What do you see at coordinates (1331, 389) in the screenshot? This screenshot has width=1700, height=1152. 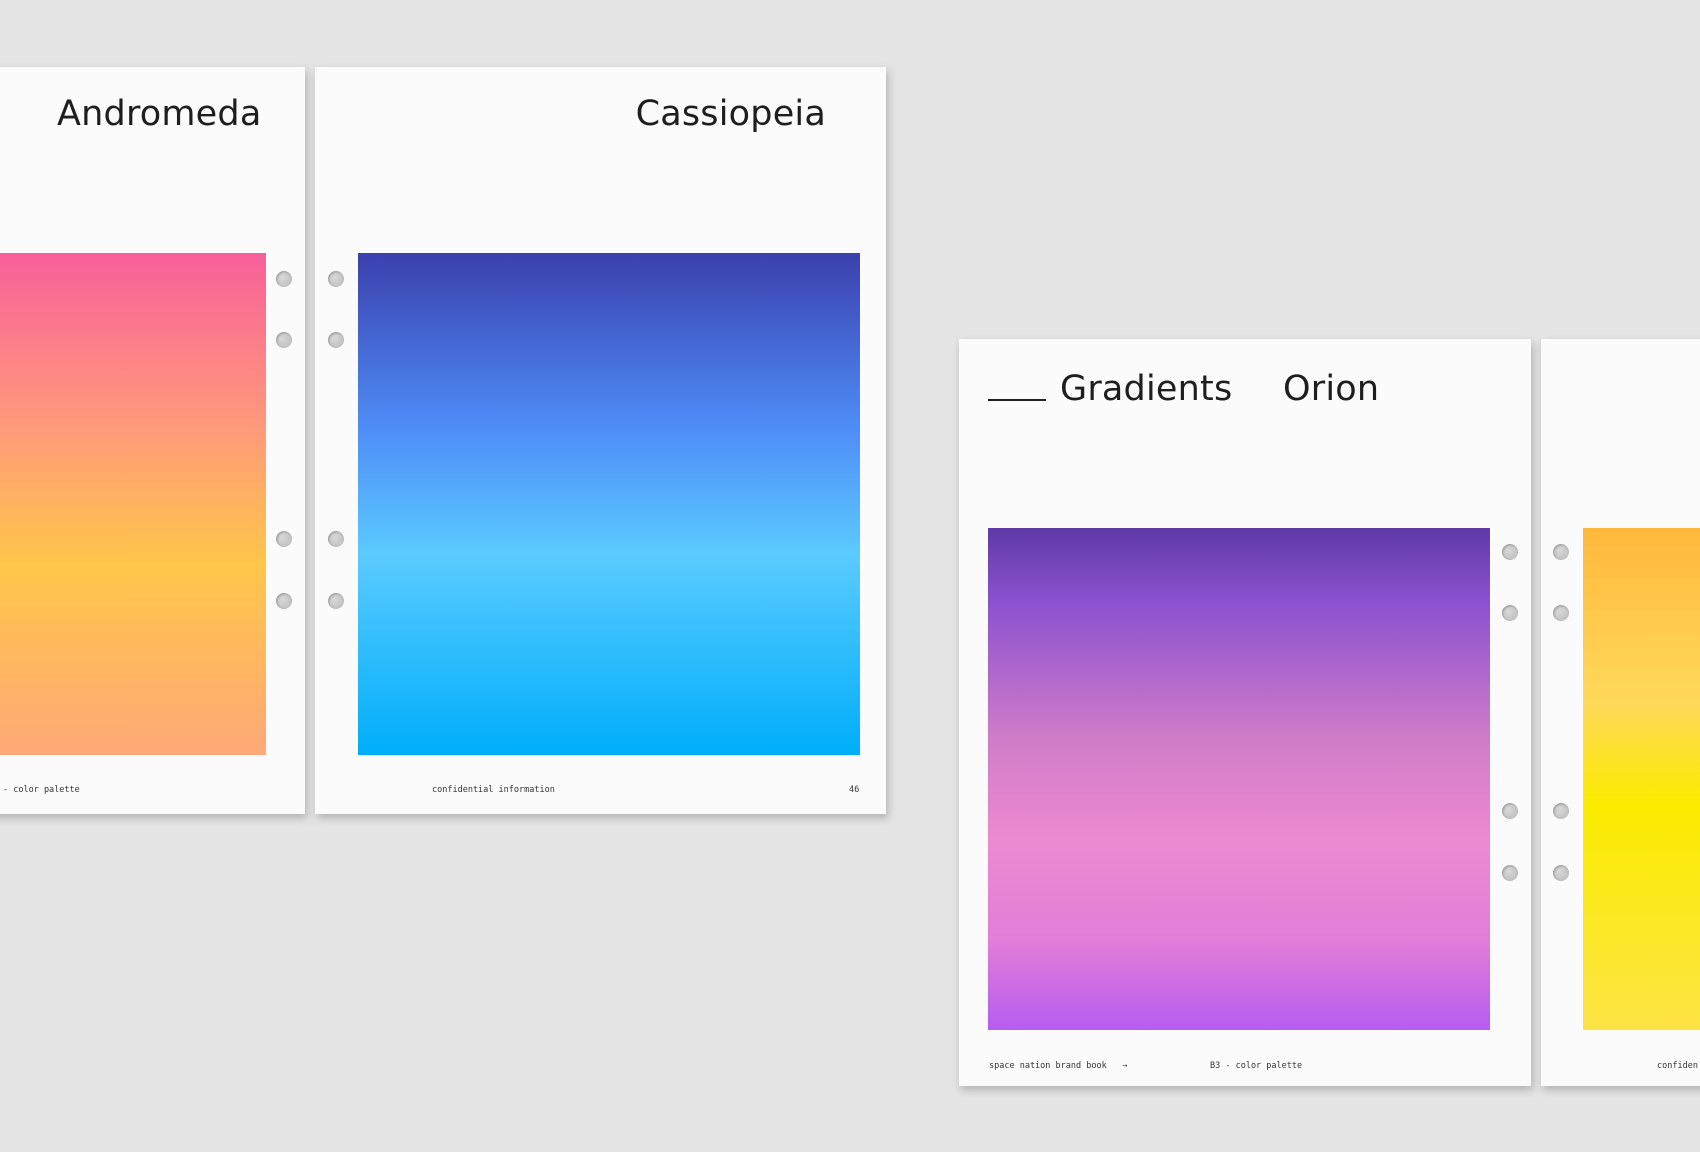 I see `page-title: Orion` at bounding box center [1331, 389].